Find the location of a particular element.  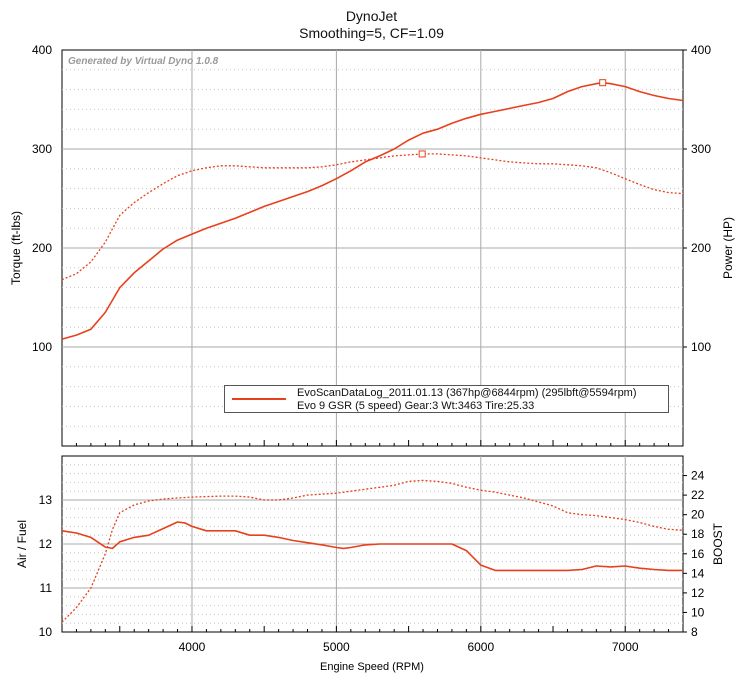

chart-subtitle: Smoothing=5, CF=1.09 is located at coordinates (371, 33).